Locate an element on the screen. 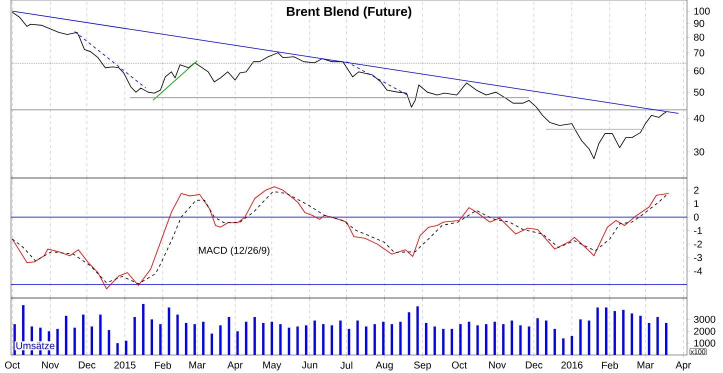 This screenshot has height=373, width=723. y-tick-label: 100 is located at coordinates (702, 11).